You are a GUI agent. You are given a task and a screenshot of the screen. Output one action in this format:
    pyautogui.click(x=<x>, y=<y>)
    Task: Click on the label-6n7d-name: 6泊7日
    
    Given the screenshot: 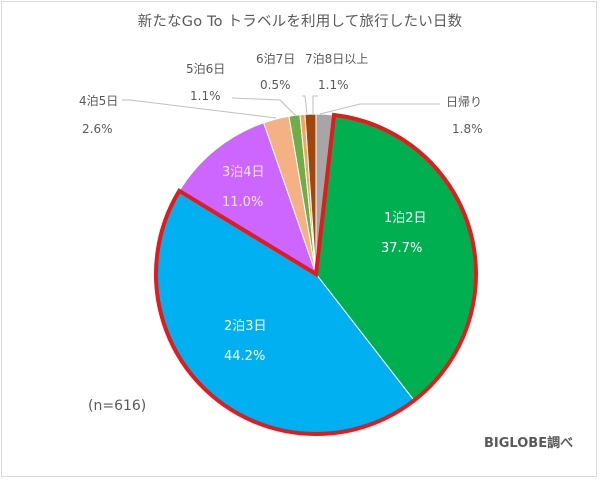 What is the action you would take?
    pyautogui.click(x=275, y=59)
    